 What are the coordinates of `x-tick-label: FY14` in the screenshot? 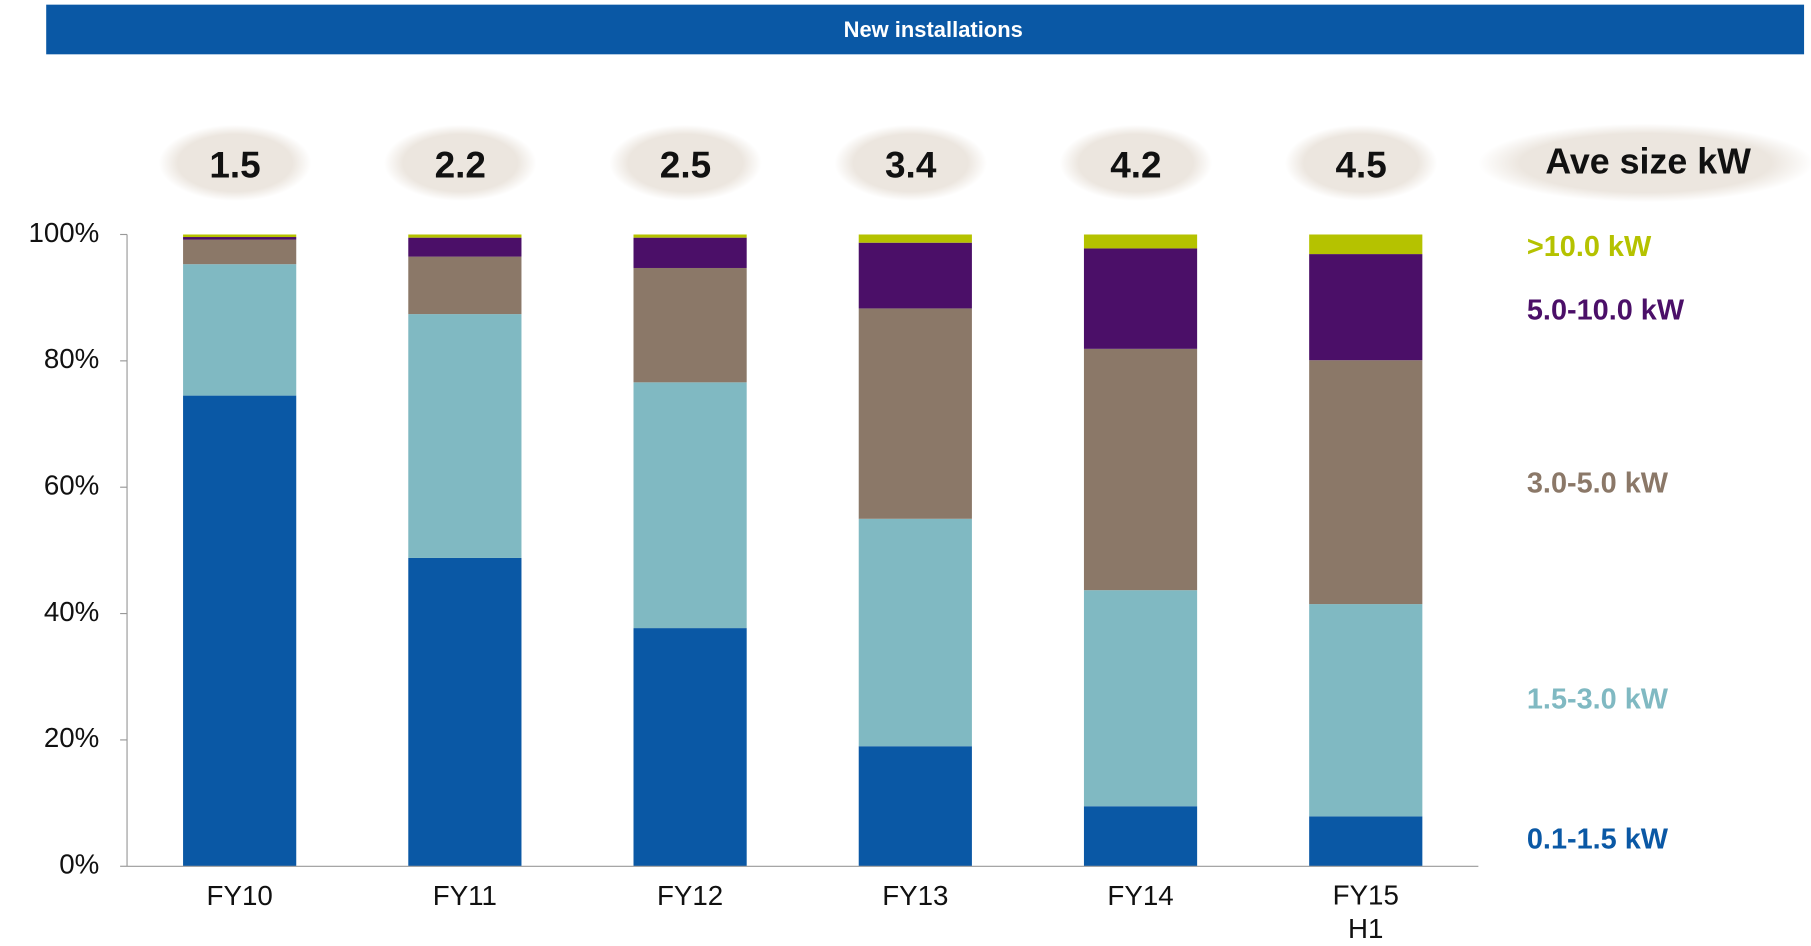 It's located at (1140, 895).